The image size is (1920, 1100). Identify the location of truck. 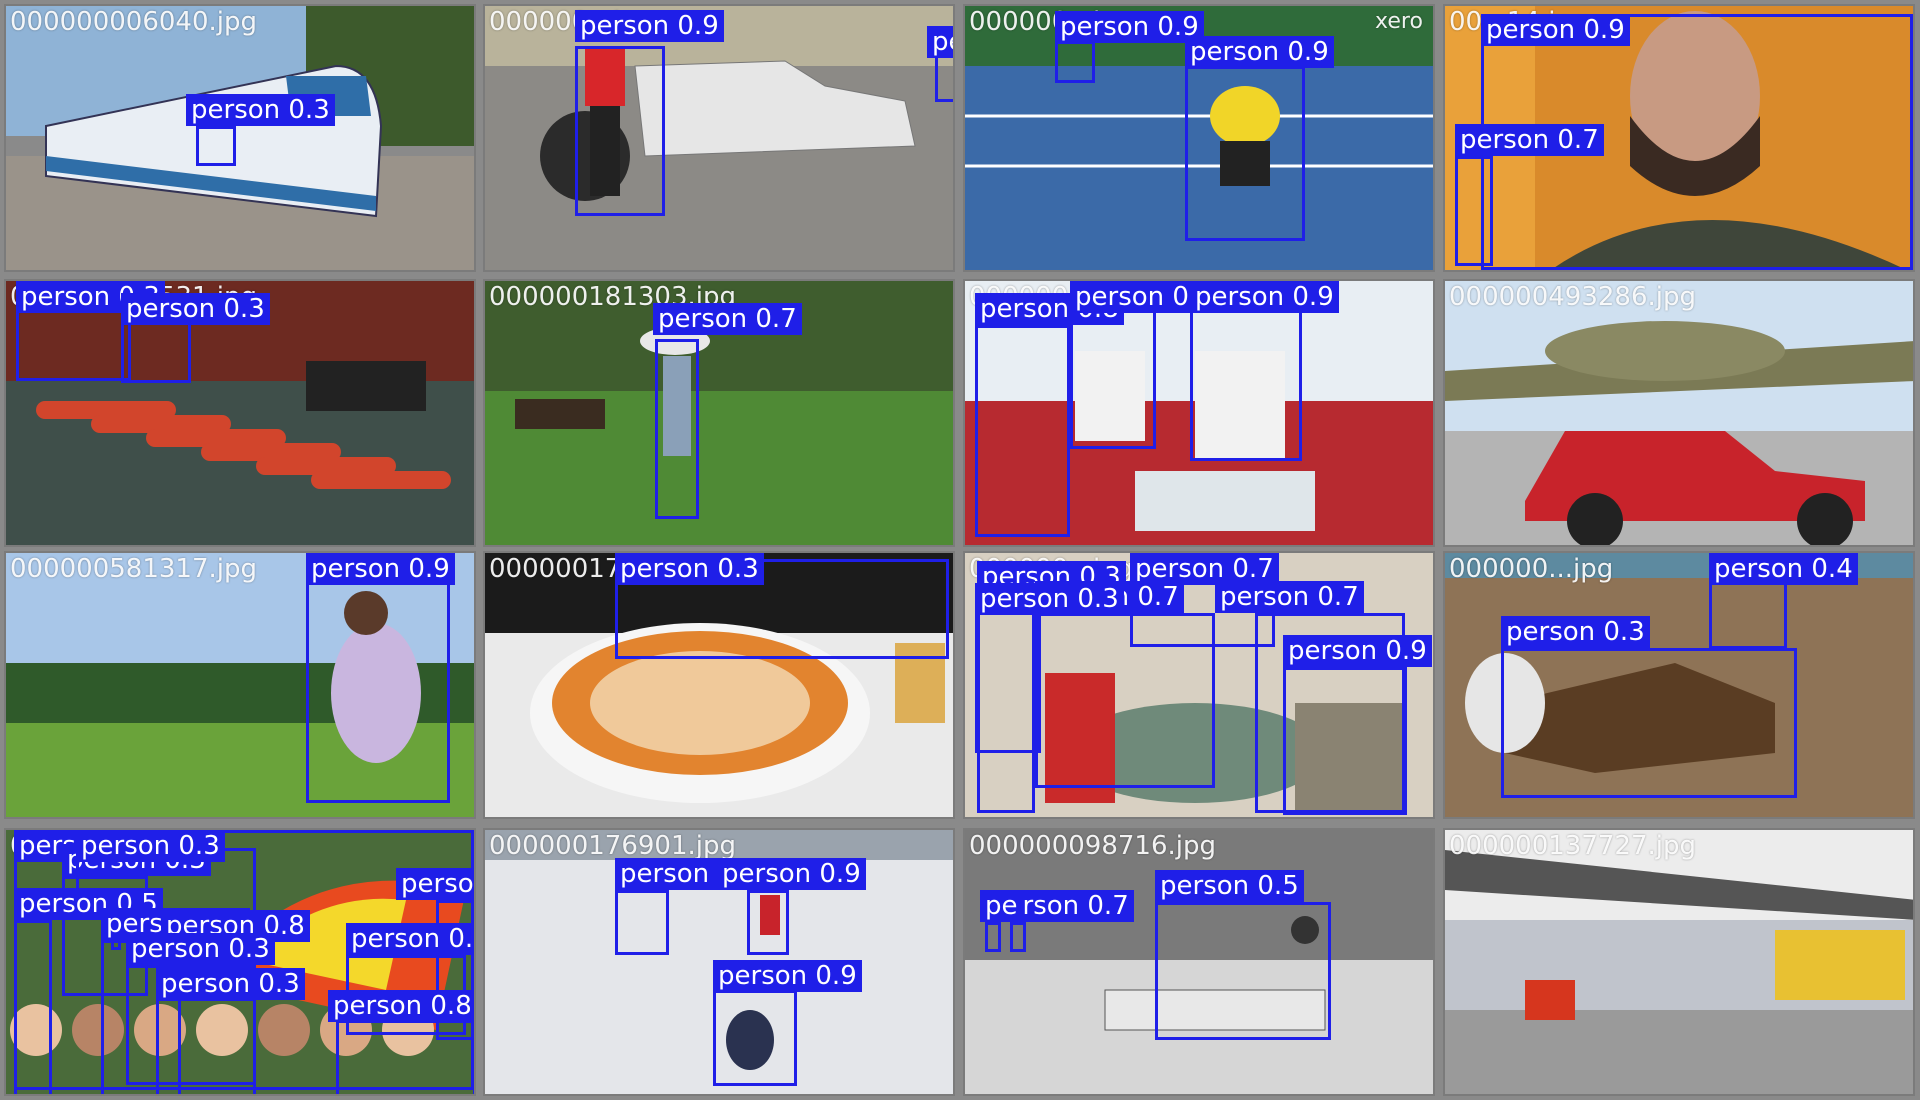
(775, 108).